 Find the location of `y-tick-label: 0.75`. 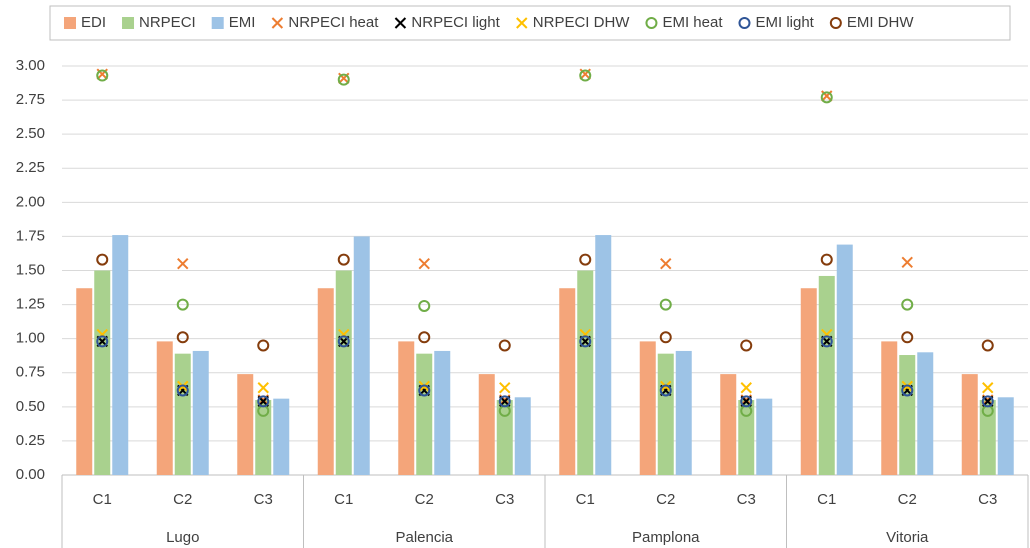

y-tick-label: 0.75 is located at coordinates (30, 372).